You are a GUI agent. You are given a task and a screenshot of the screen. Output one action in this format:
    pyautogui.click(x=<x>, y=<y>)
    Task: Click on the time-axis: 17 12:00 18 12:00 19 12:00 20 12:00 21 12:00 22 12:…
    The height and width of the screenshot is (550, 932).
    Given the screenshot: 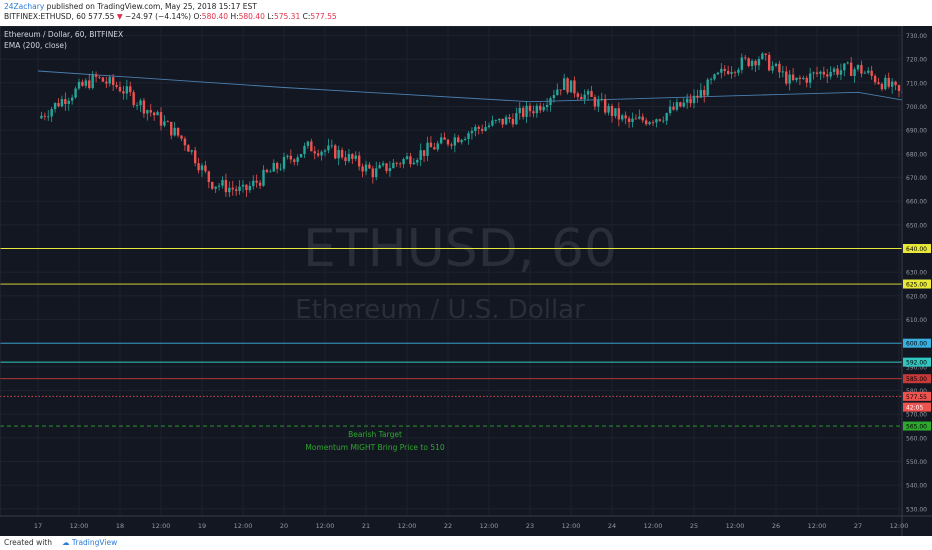 What is the action you would take?
    pyautogui.click(x=471, y=526)
    